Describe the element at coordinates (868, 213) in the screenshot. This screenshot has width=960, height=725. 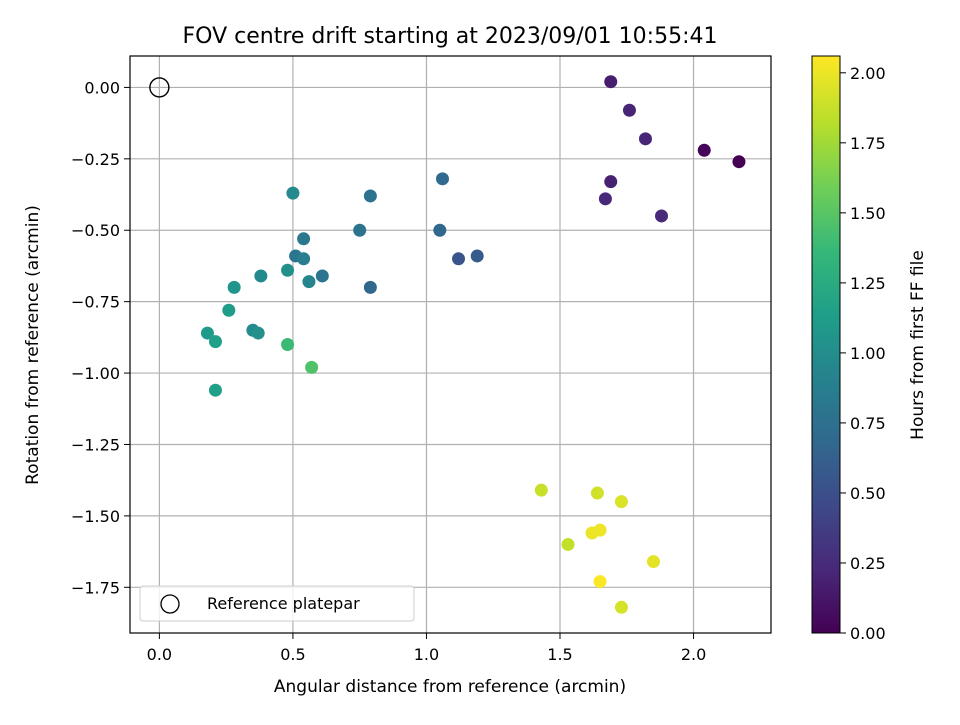
I see `colorbar-tick-label: 1.50` at that location.